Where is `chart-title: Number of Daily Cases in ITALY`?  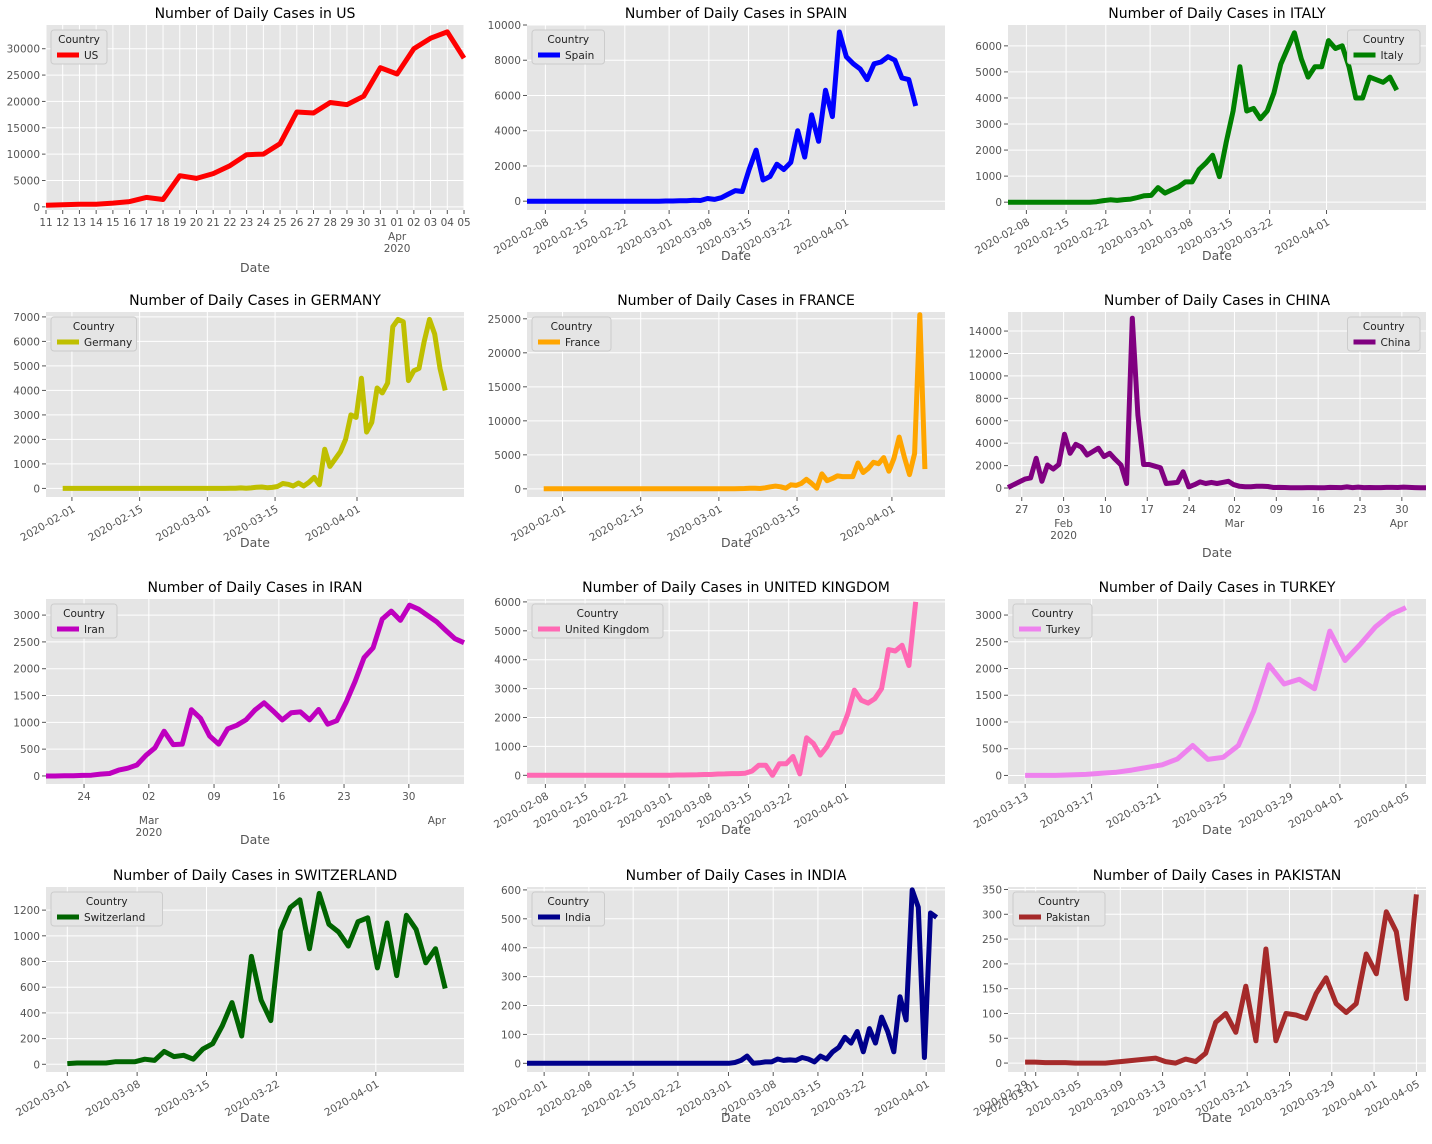 chart-title: Number of Daily Cases in ITALY is located at coordinates (1217, 14).